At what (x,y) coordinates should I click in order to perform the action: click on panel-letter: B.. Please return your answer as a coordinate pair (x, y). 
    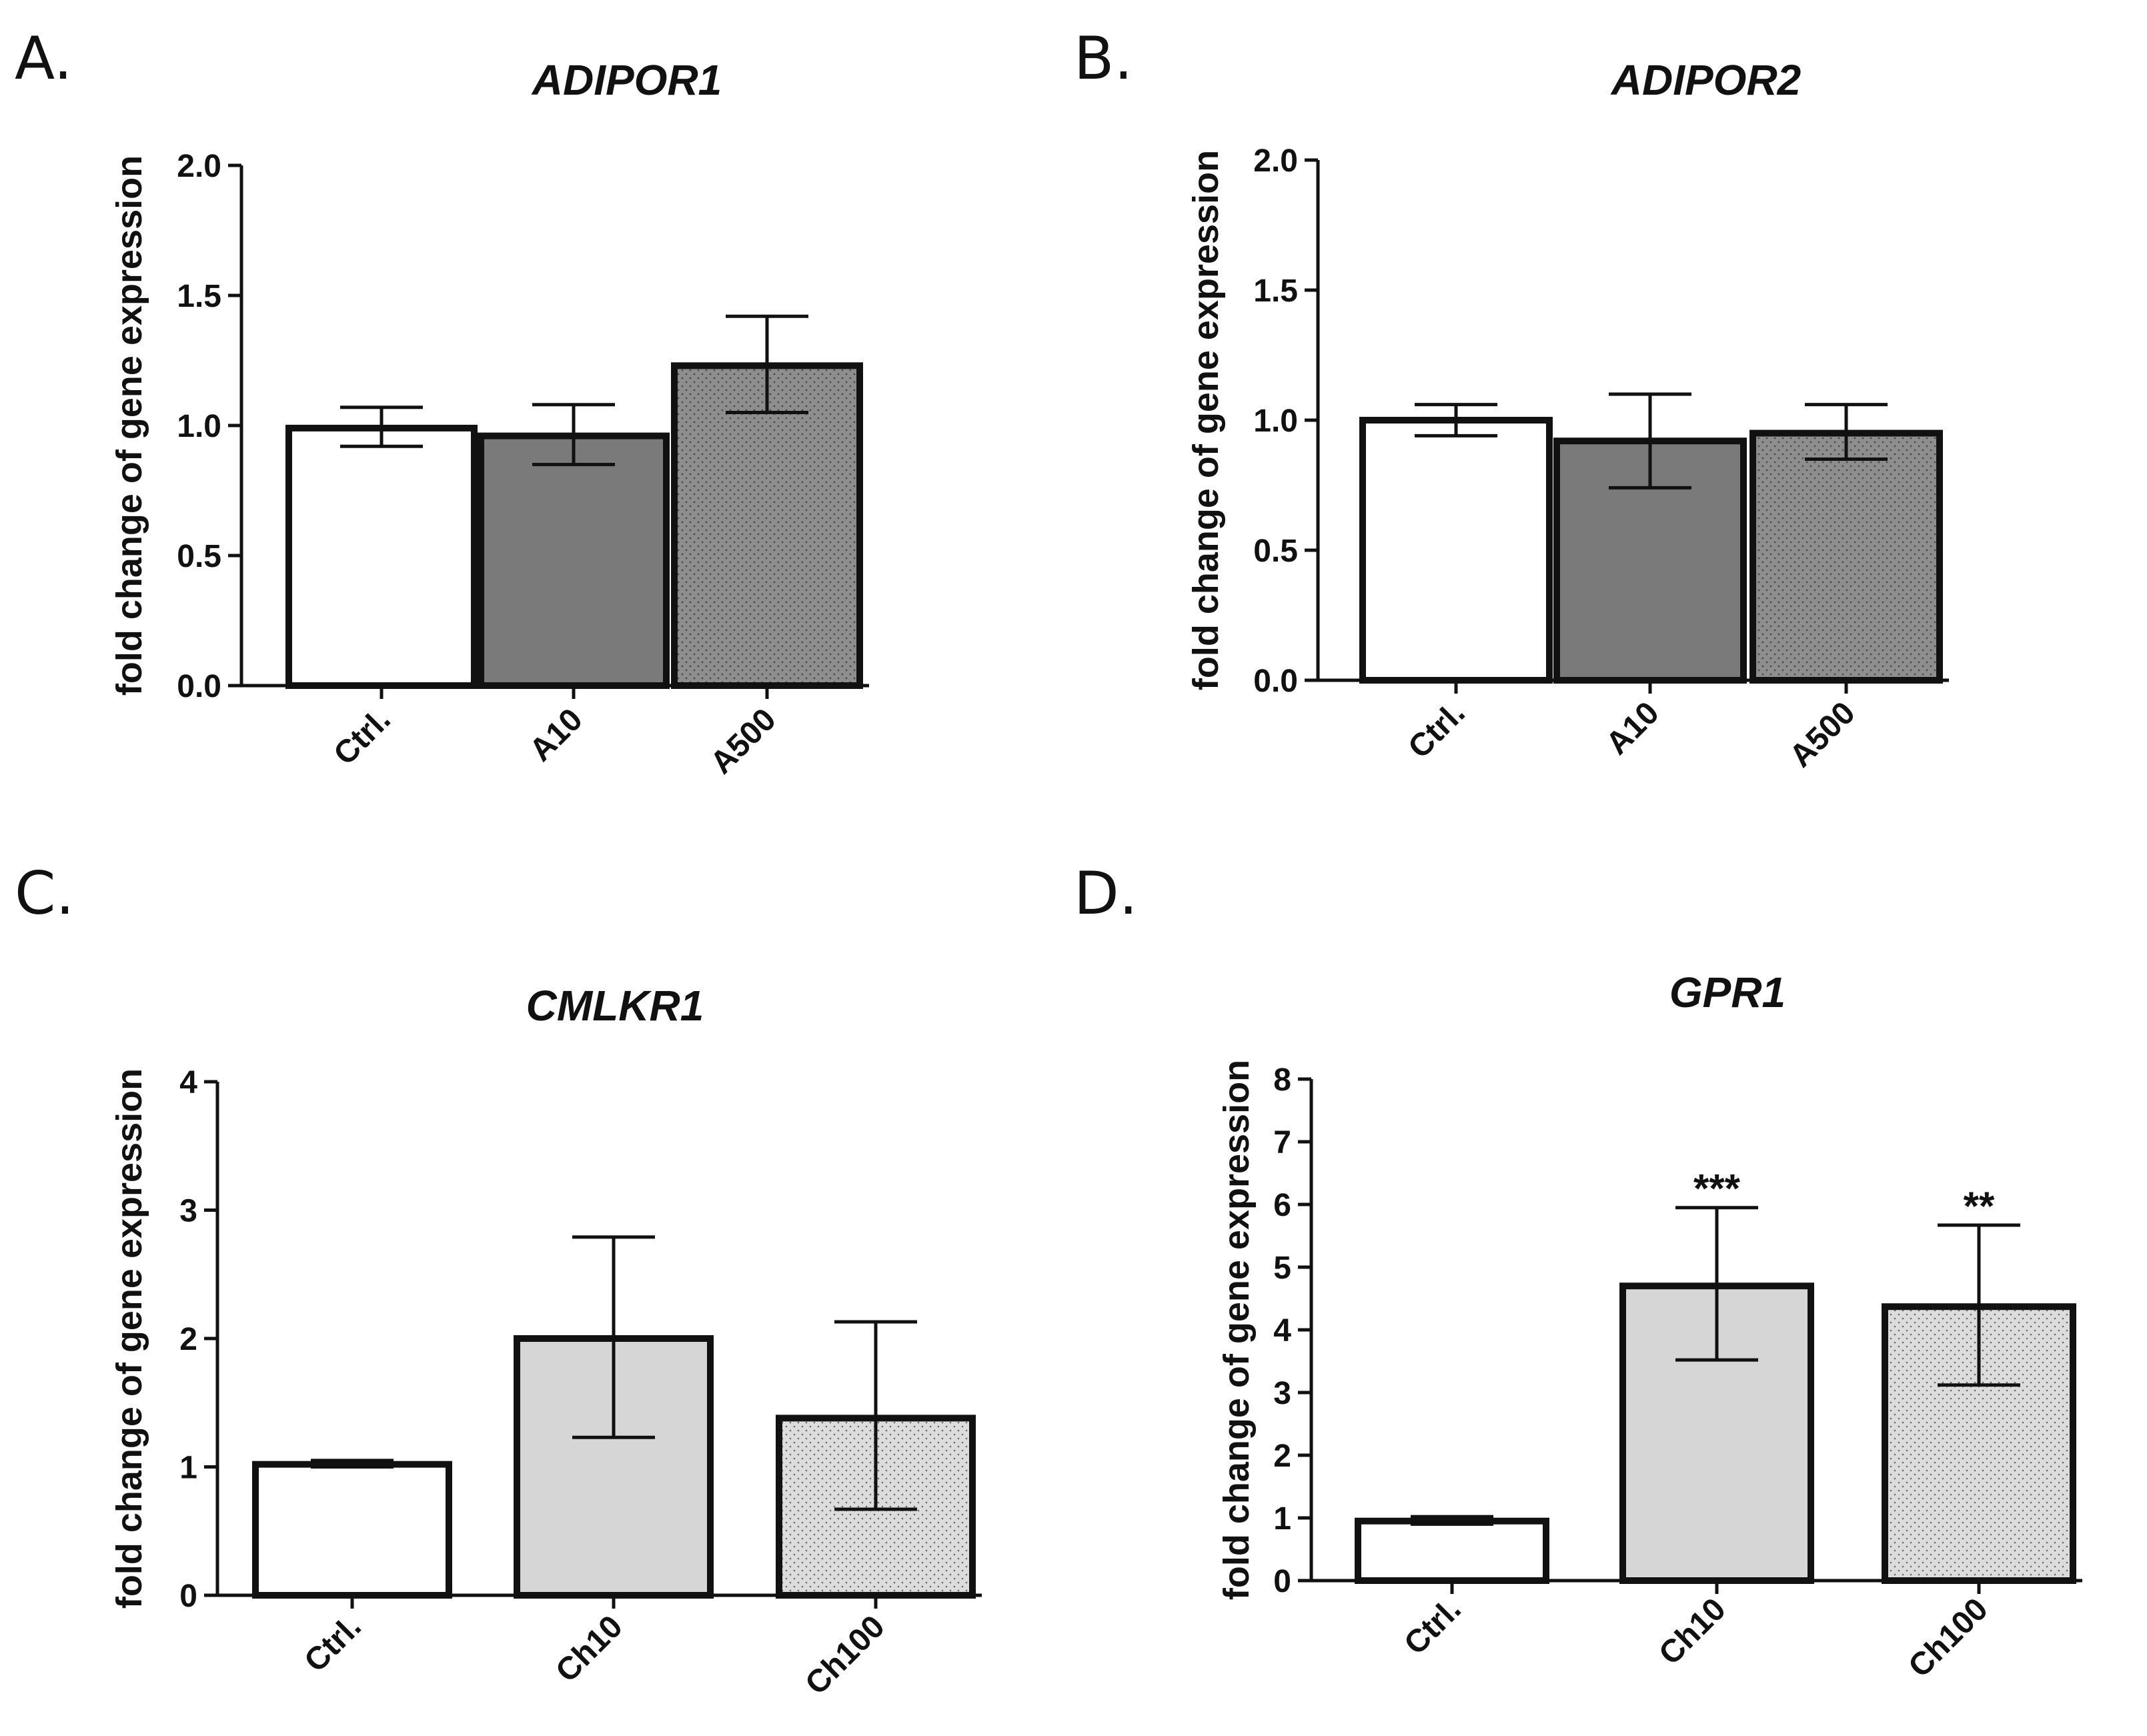
    Looking at the image, I should click on (1103, 58).